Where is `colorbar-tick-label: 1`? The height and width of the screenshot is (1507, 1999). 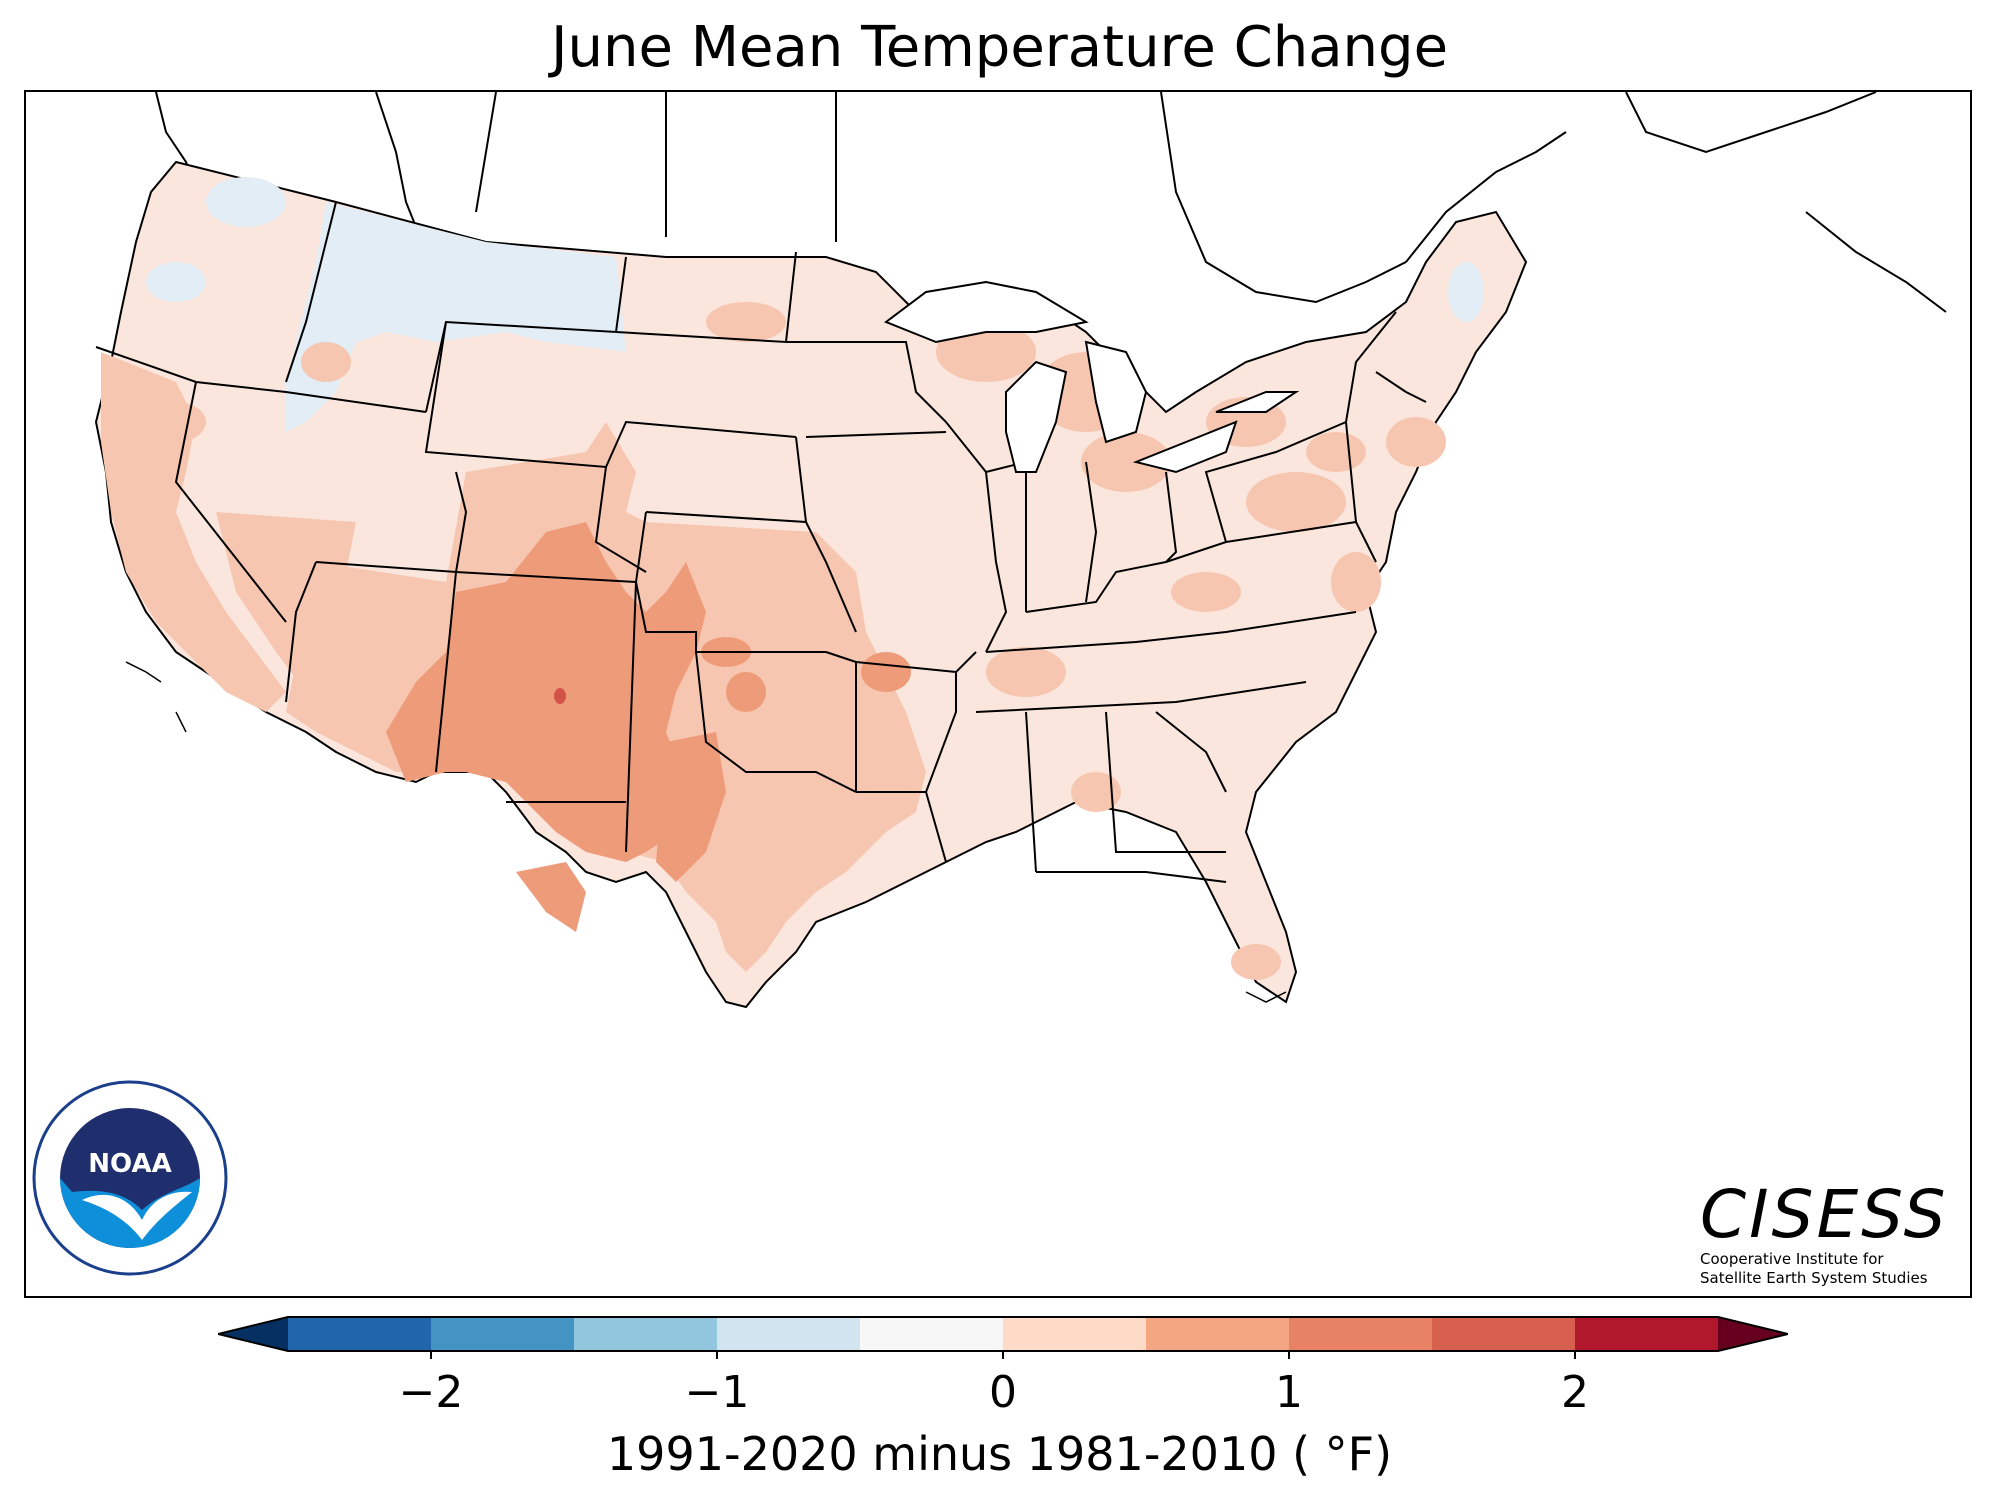 colorbar-tick-label: 1 is located at coordinates (1289, 1392).